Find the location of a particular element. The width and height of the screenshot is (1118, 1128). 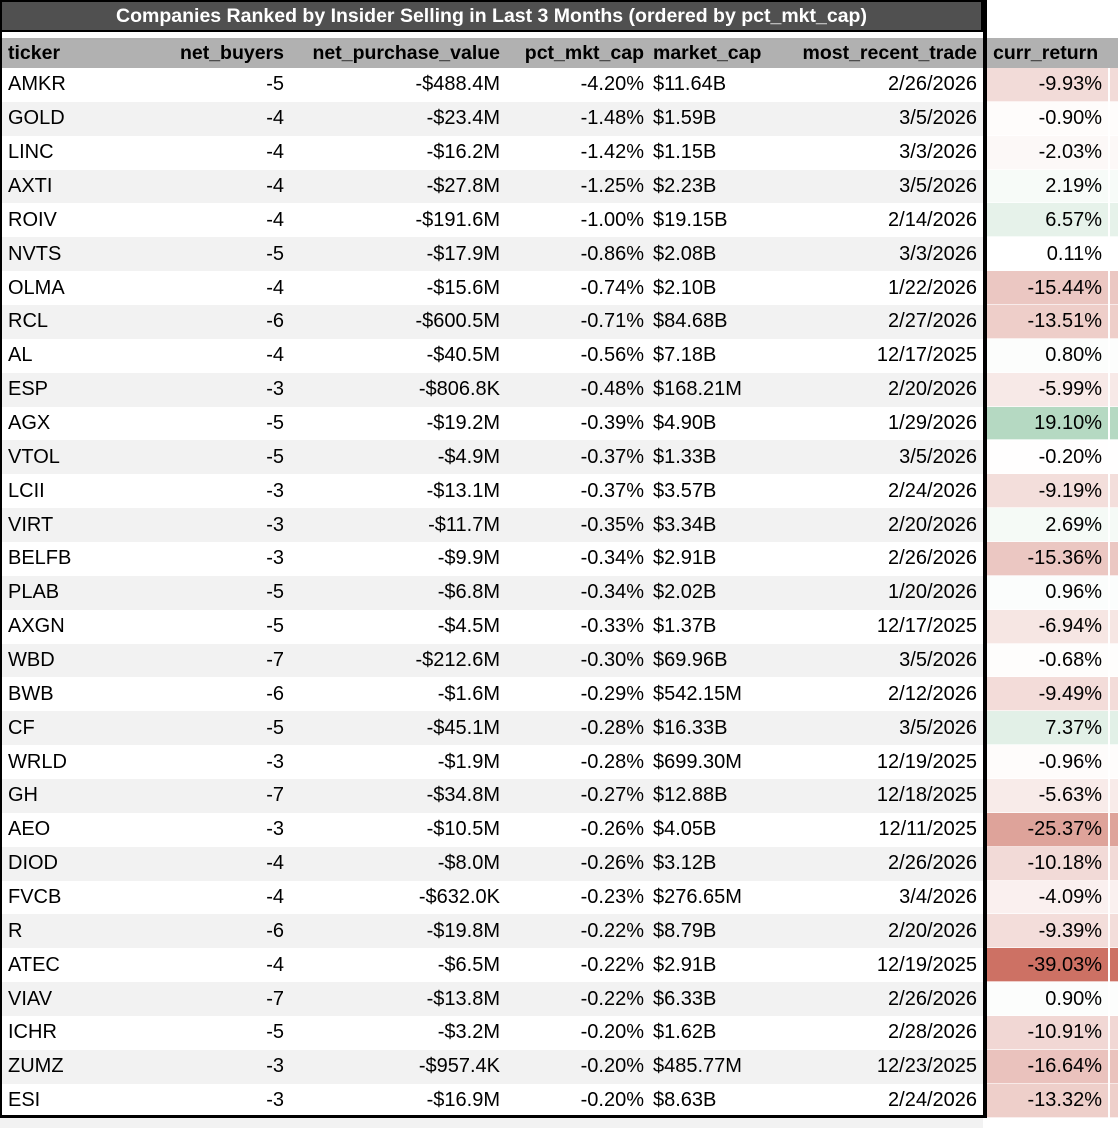

cell-most_recent_trade: 3/4/2026 is located at coordinates (938, 897).